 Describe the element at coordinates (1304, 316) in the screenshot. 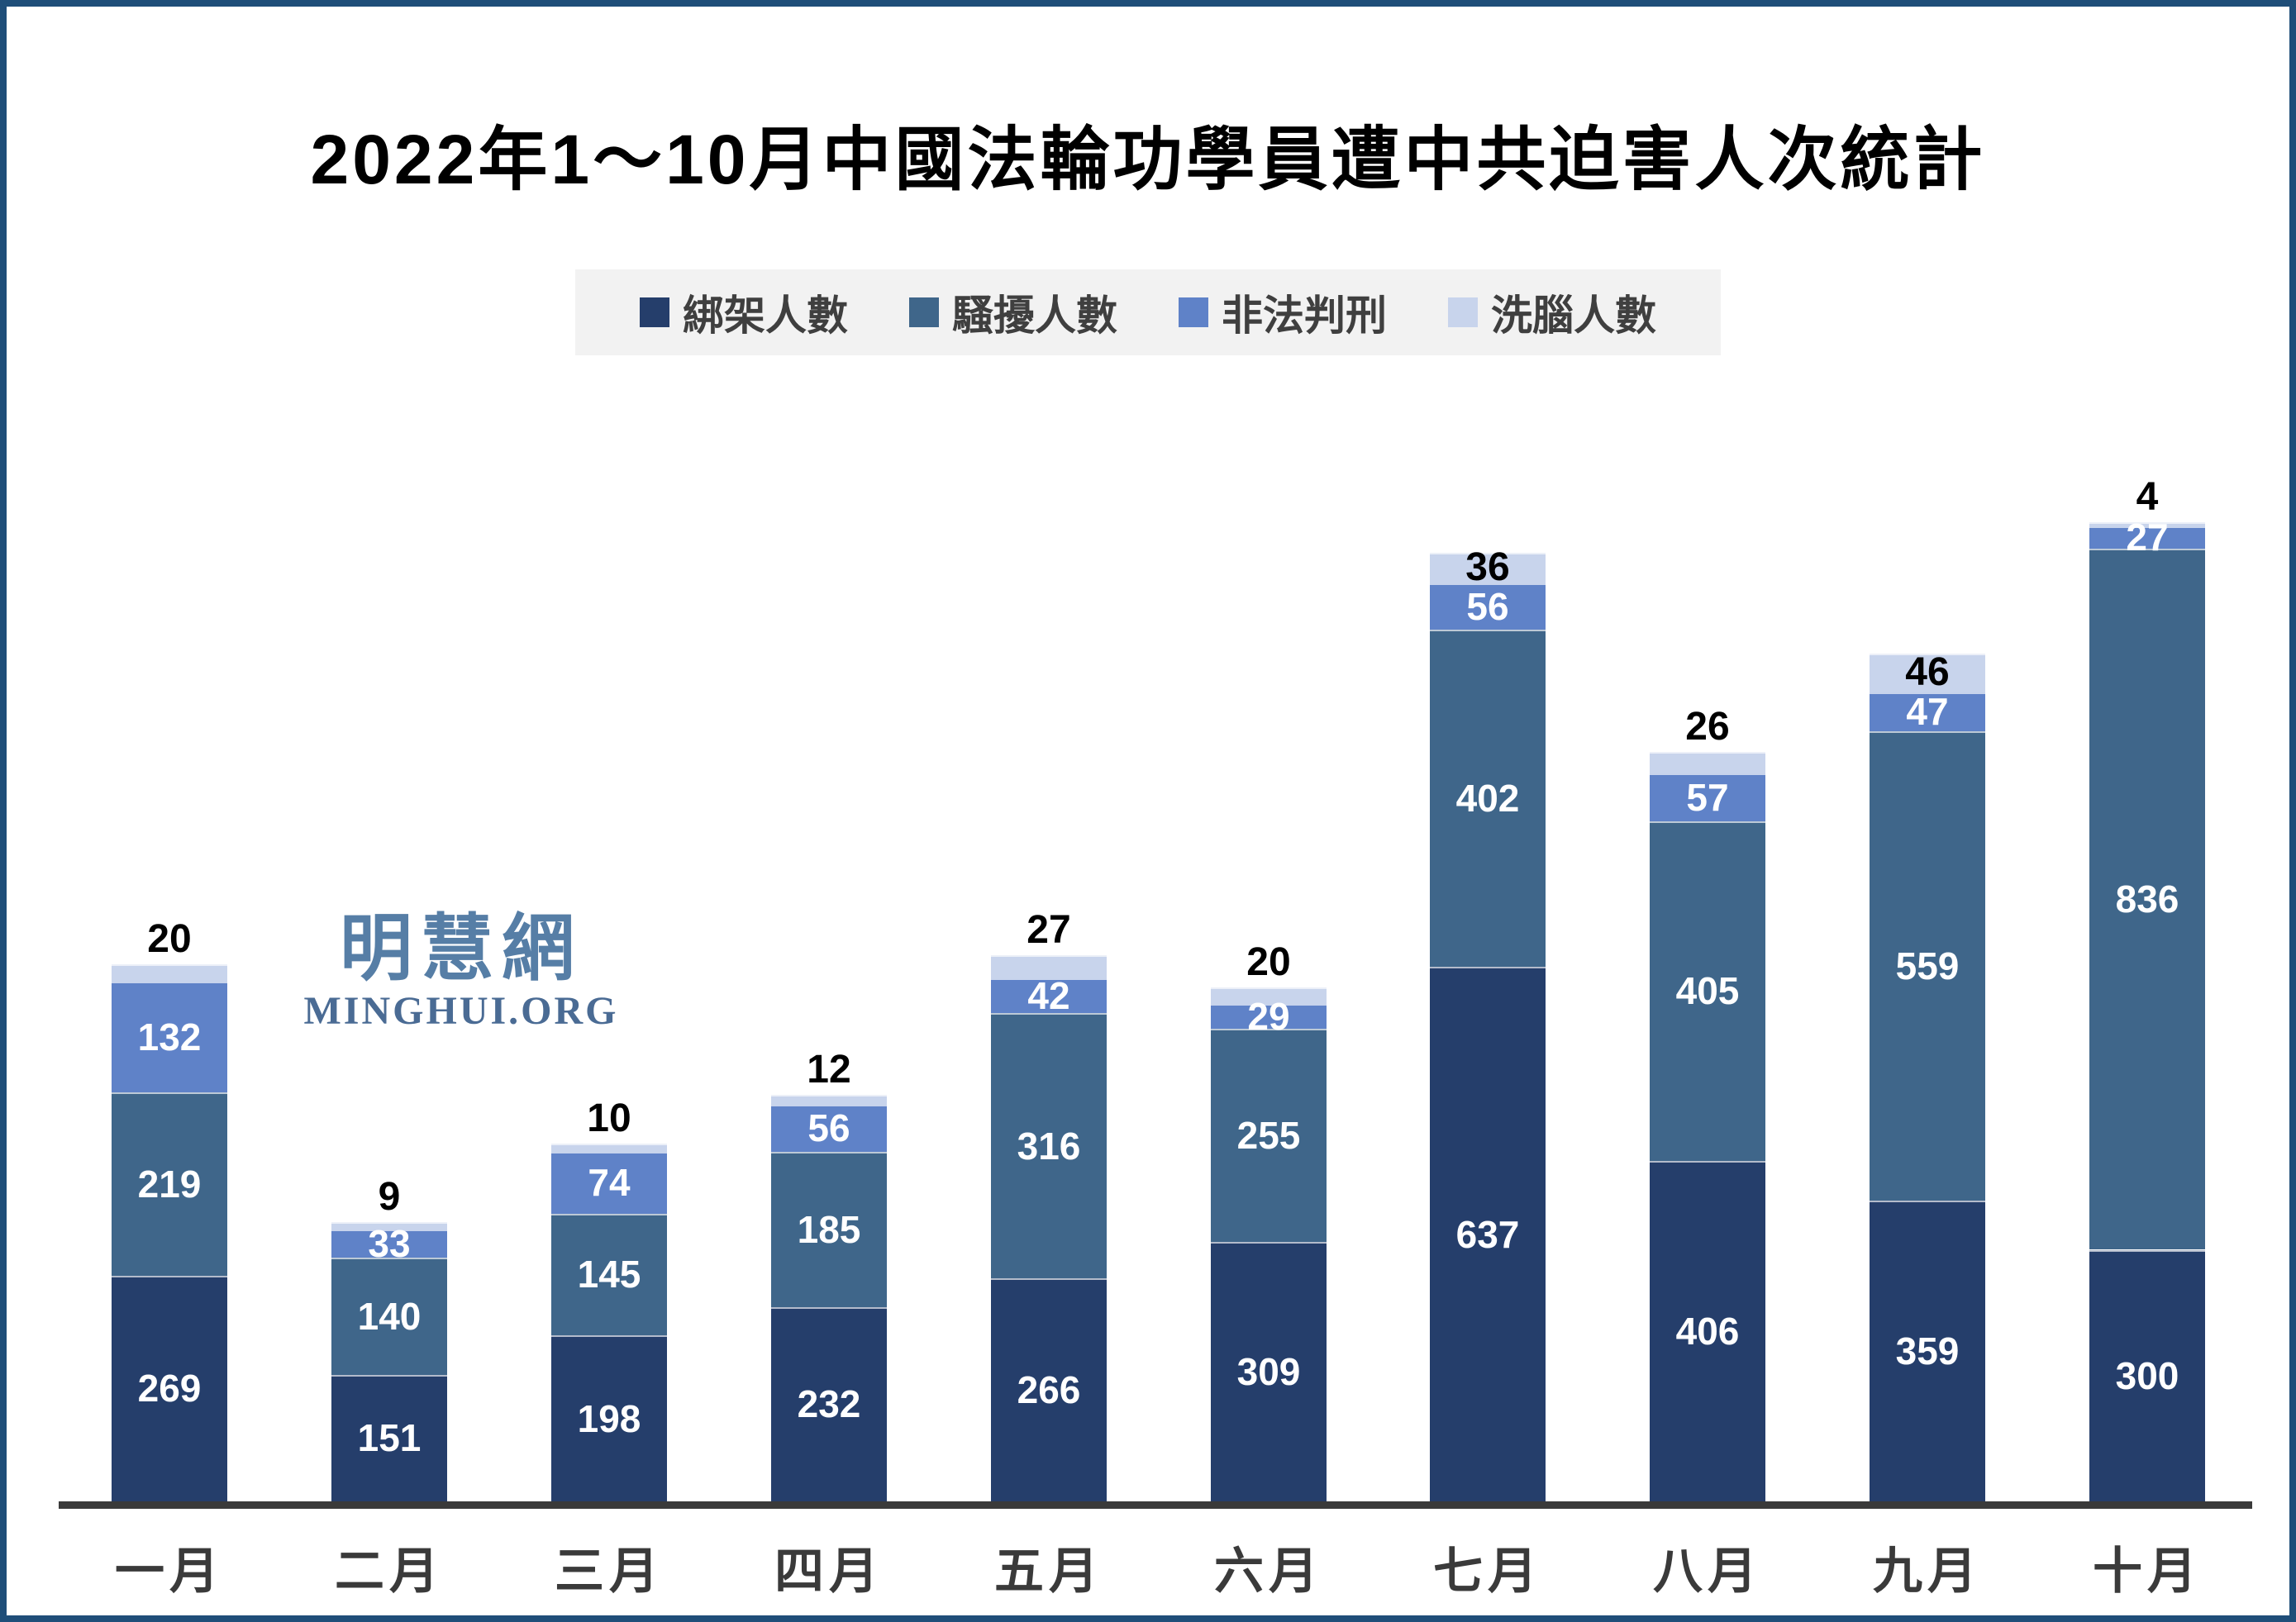

I see `legend-label-sentenced: 非法判刑` at that location.